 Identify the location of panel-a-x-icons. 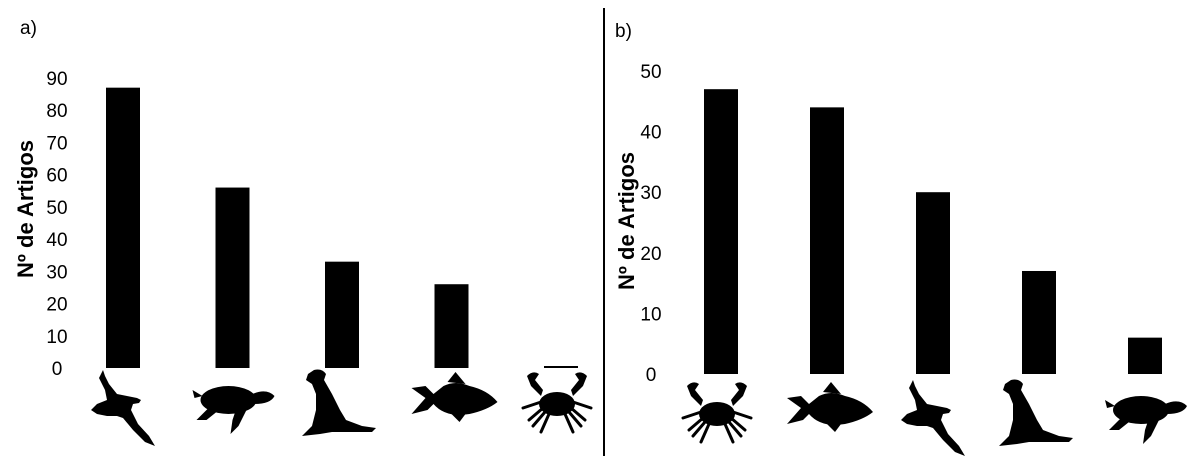
(342, 407).